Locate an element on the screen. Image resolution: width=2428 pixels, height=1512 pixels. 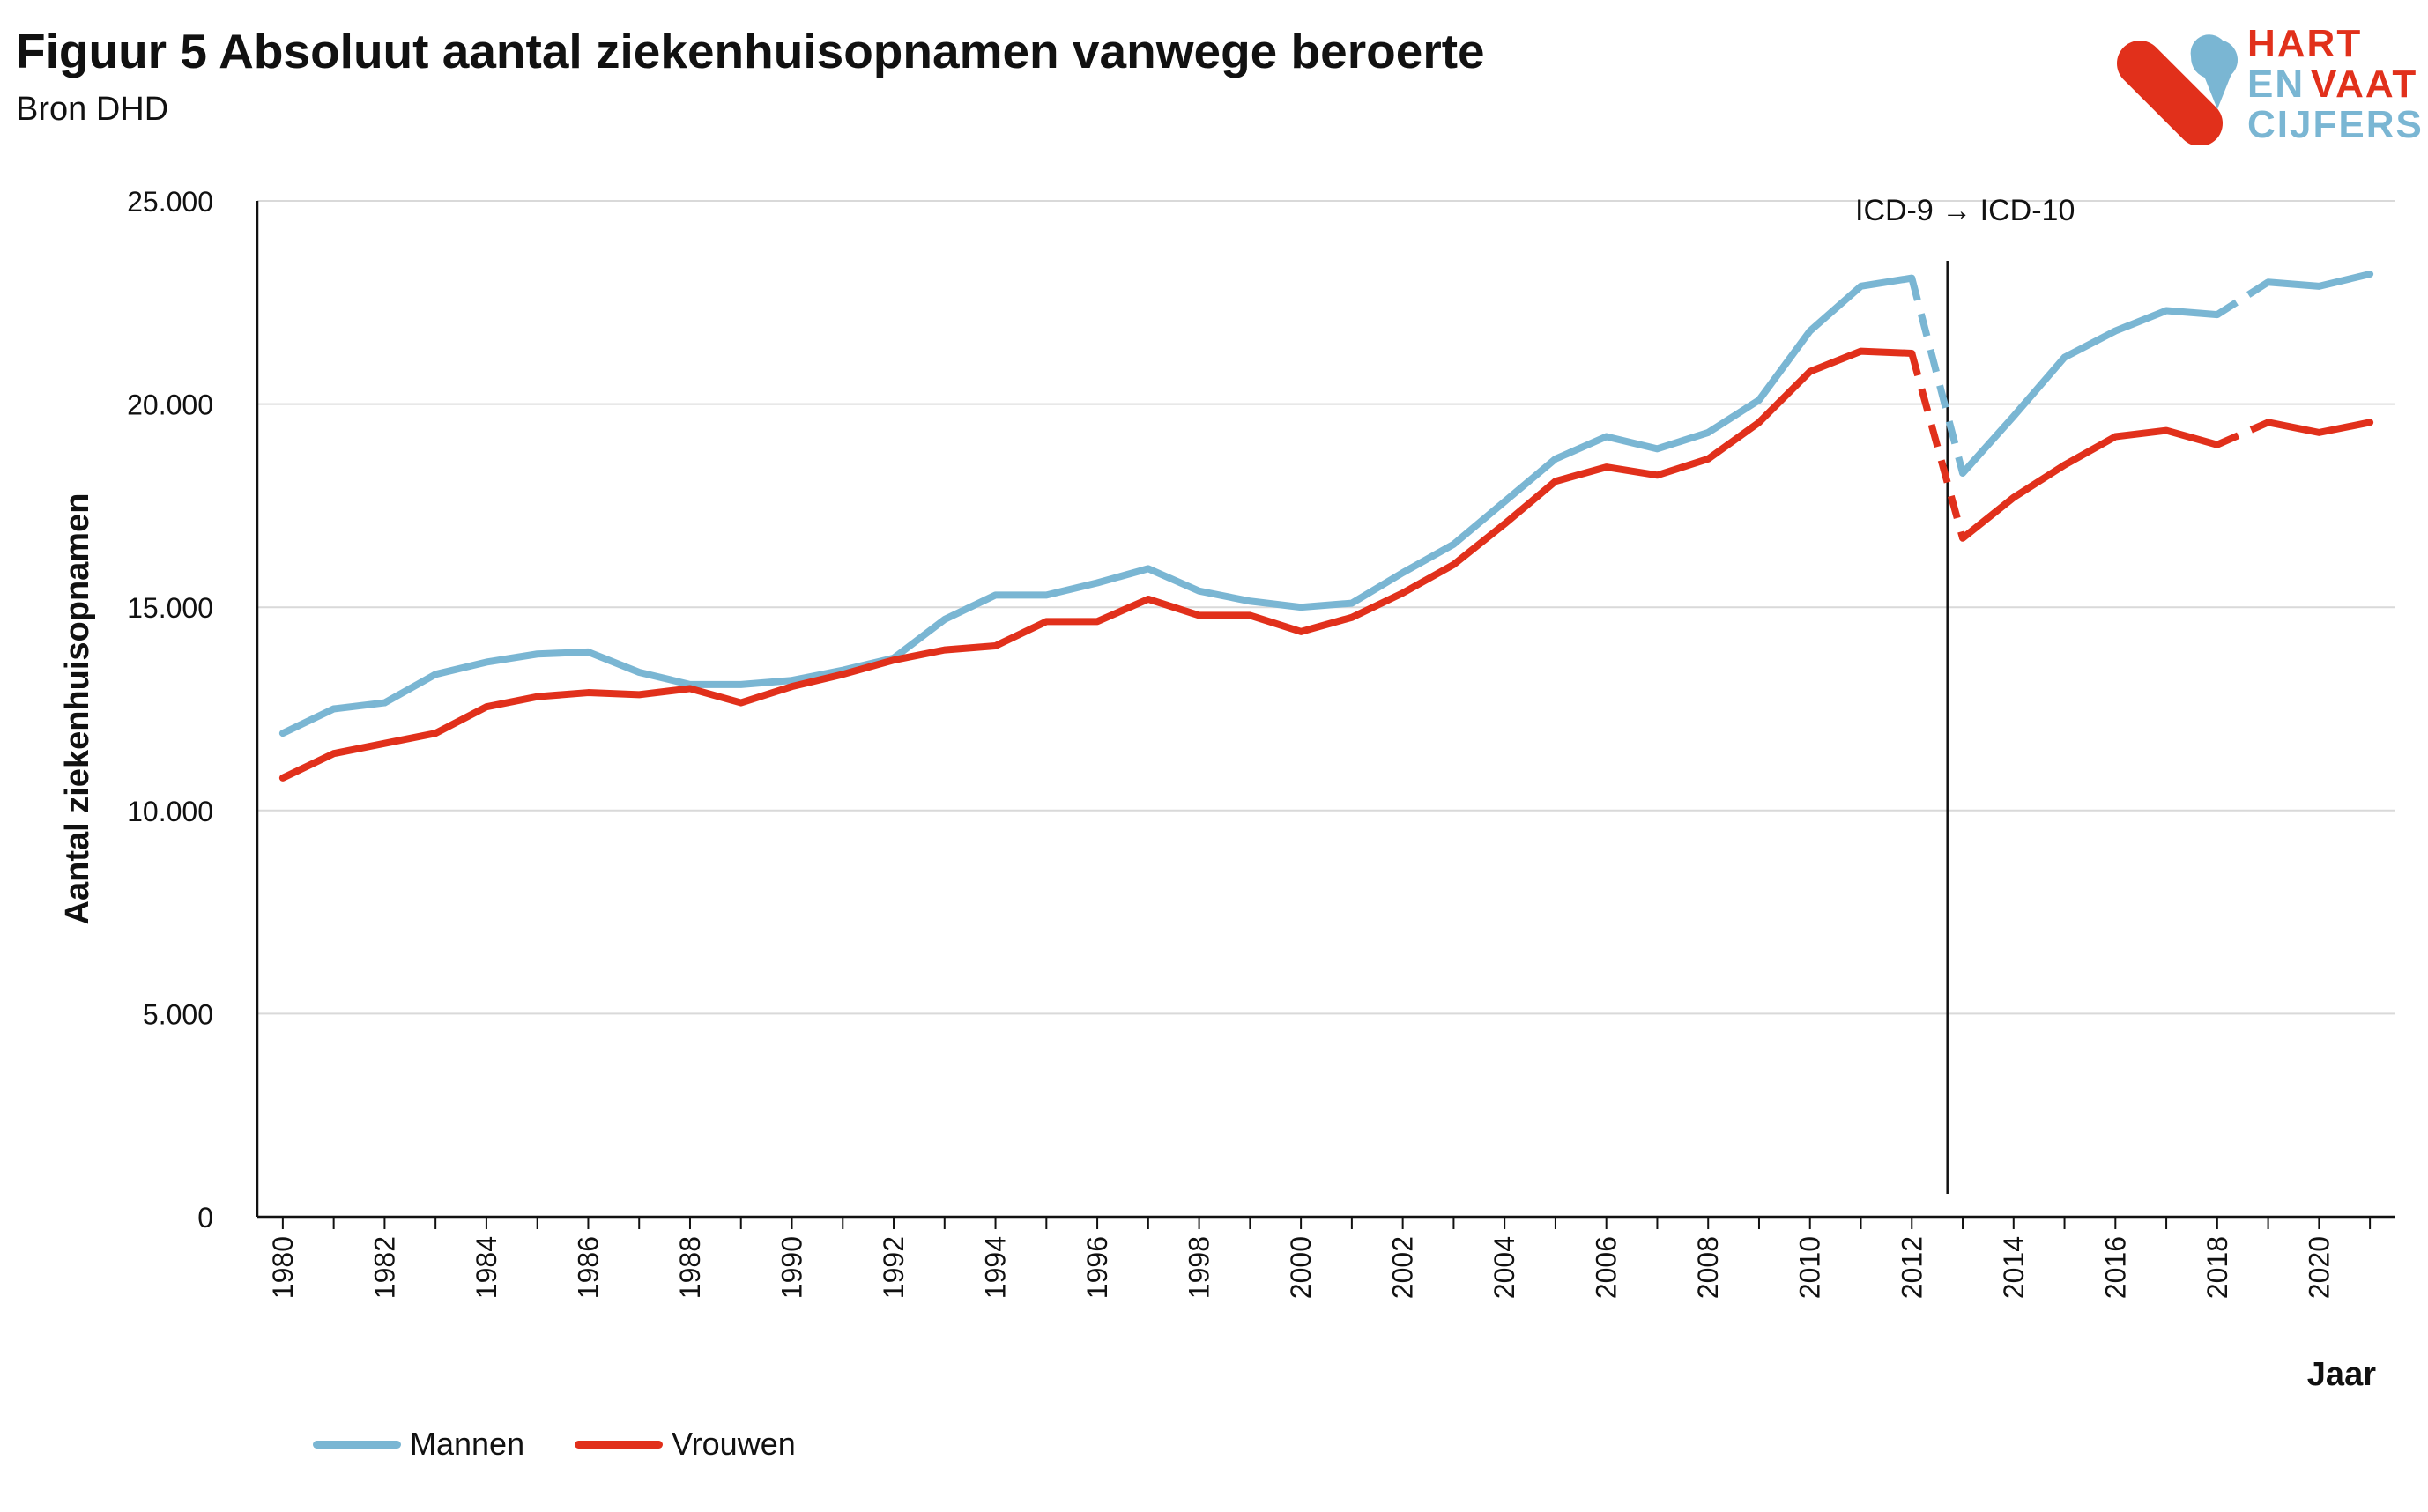
logo-text-hart: HART is located at coordinates (2305, 43).